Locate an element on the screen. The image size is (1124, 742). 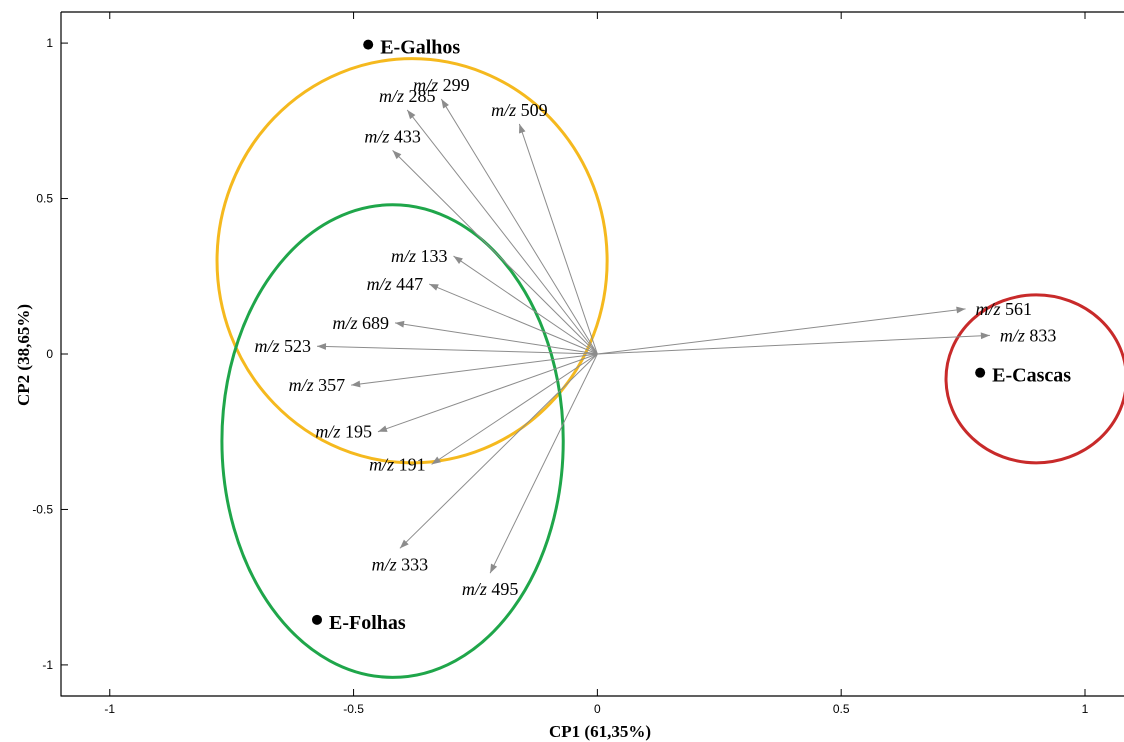
loading-label: m/z 191 is located at coordinates (397, 464).